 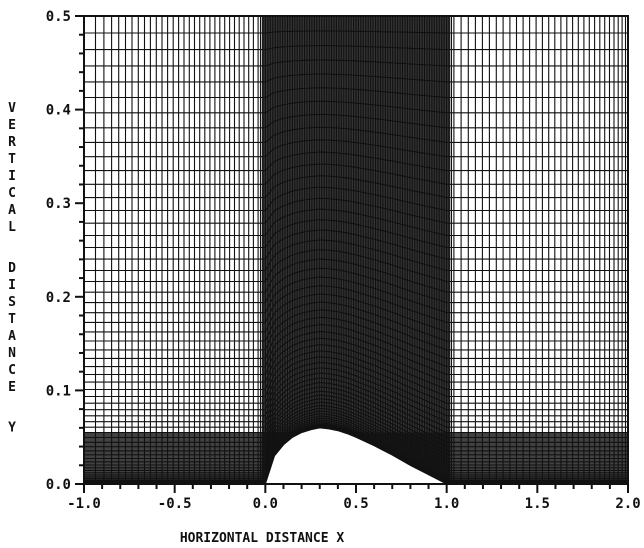 I want to click on y-axis-label-letter: N, so click(x=12, y=353).